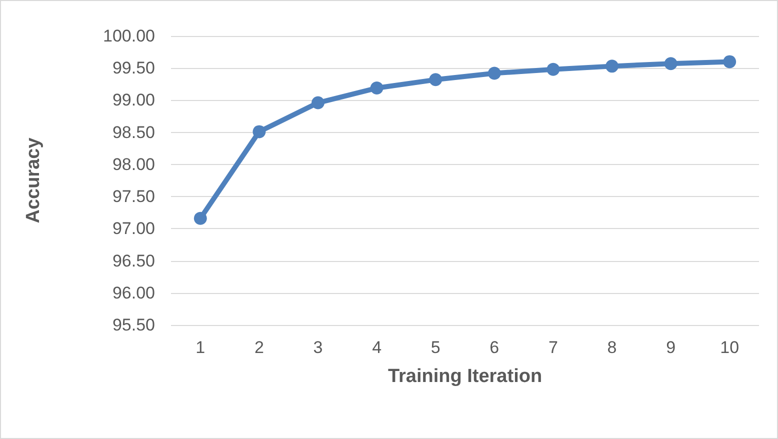 This screenshot has height=439, width=778. I want to click on y-tick-label: 100.00, so click(129, 36).